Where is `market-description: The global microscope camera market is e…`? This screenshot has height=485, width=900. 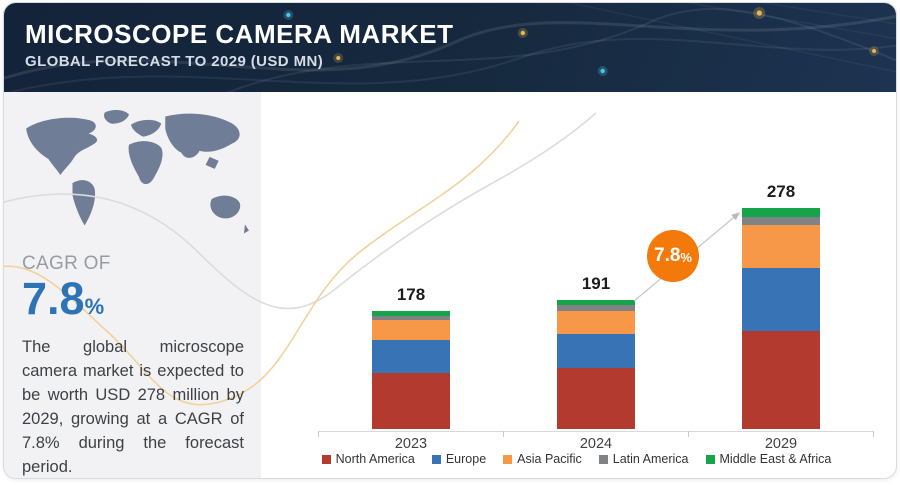
market-description: The global microscope camera market is e… is located at coordinates (133, 407).